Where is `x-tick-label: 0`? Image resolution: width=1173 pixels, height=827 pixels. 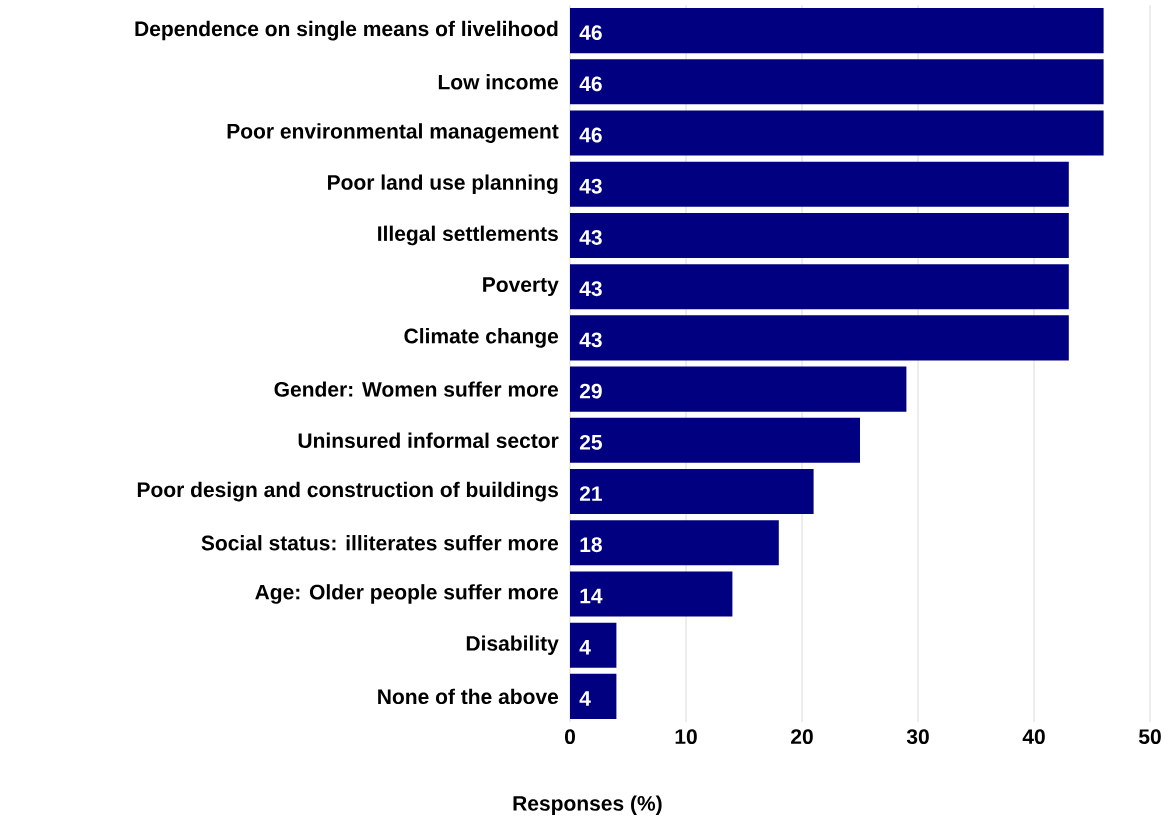
x-tick-label: 0 is located at coordinates (569, 737).